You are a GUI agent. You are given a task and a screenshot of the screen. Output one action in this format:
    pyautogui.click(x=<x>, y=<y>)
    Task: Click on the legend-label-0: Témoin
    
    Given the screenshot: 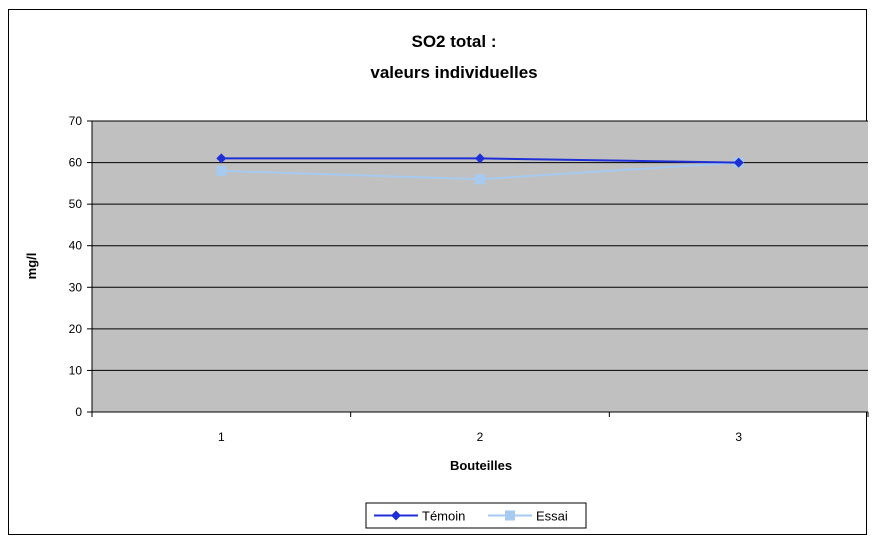 What is the action you would take?
    pyautogui.click(x=443, y=516)
    